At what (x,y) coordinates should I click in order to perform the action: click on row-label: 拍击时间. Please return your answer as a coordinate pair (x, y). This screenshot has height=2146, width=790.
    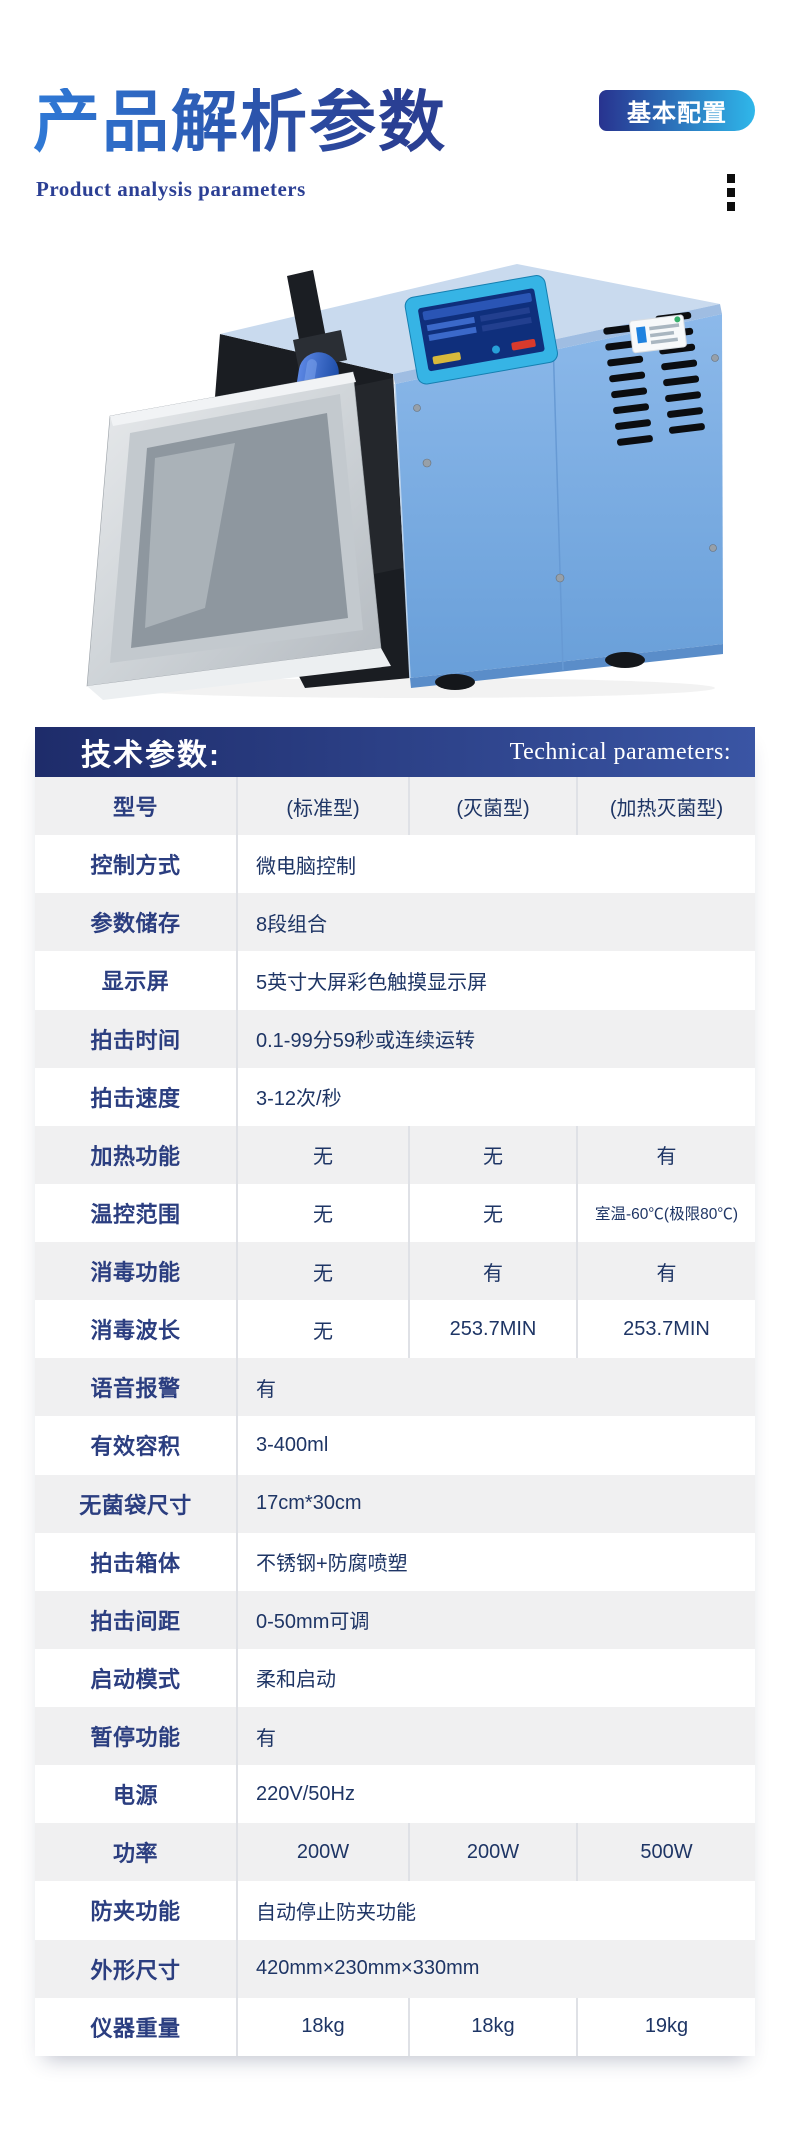
    Looking at the image, I should click on (136, 1038).